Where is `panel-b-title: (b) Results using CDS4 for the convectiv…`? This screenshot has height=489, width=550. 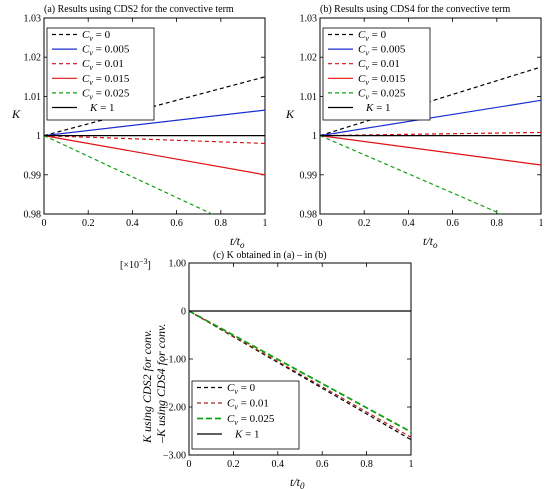 panel-b-title: (b) Results using CDS4 for the convectiv… is located at coordinates (415, 9).